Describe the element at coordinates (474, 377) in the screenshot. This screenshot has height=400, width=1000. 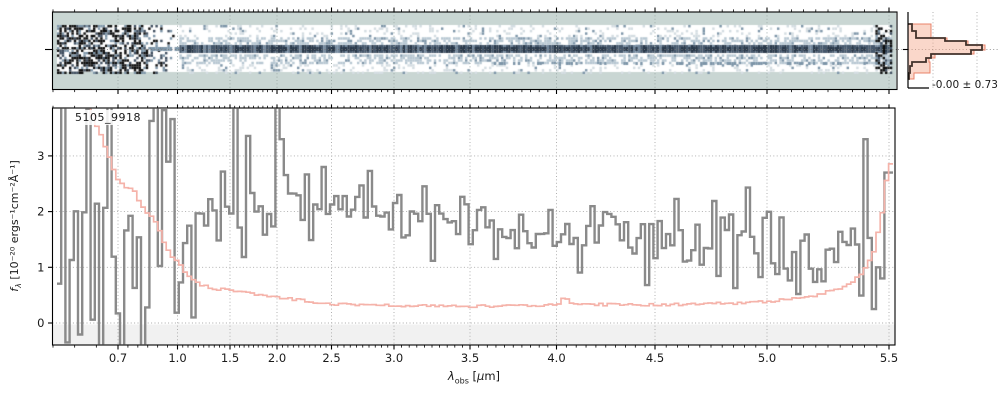
I see `x-axis-label: λobs [μm]` at that location.